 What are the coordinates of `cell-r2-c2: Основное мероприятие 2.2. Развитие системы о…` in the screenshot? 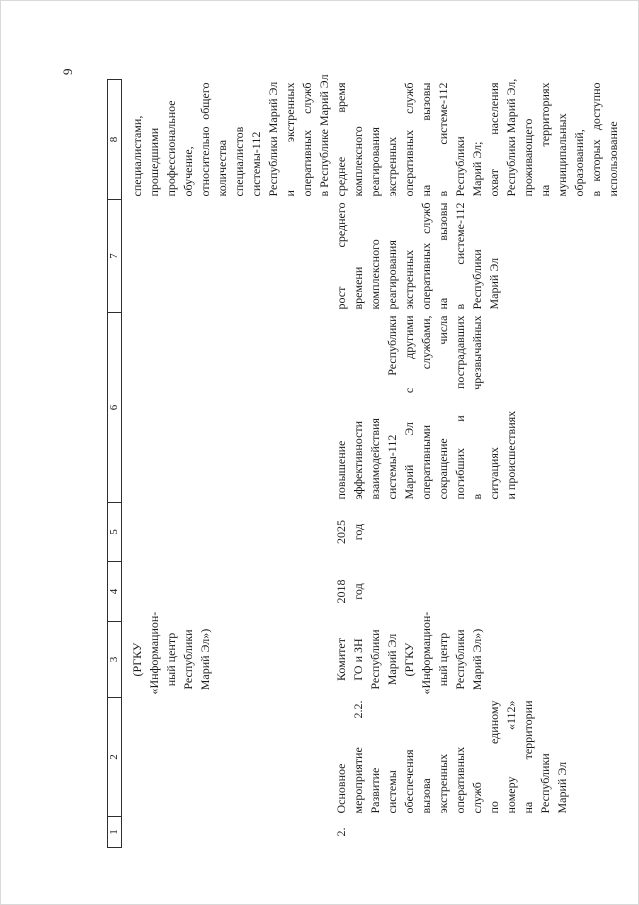 It's located at (451, 757).